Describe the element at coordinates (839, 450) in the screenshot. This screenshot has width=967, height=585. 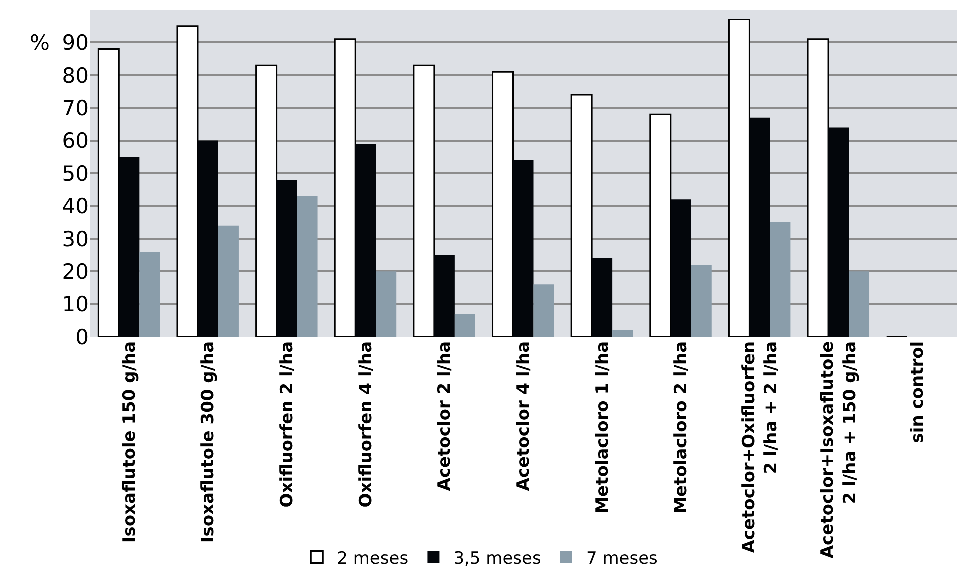
I see `x-tick-label: Acetoclor+Isoxaflutole 2 l/ha + 150 g/ha` at that location.